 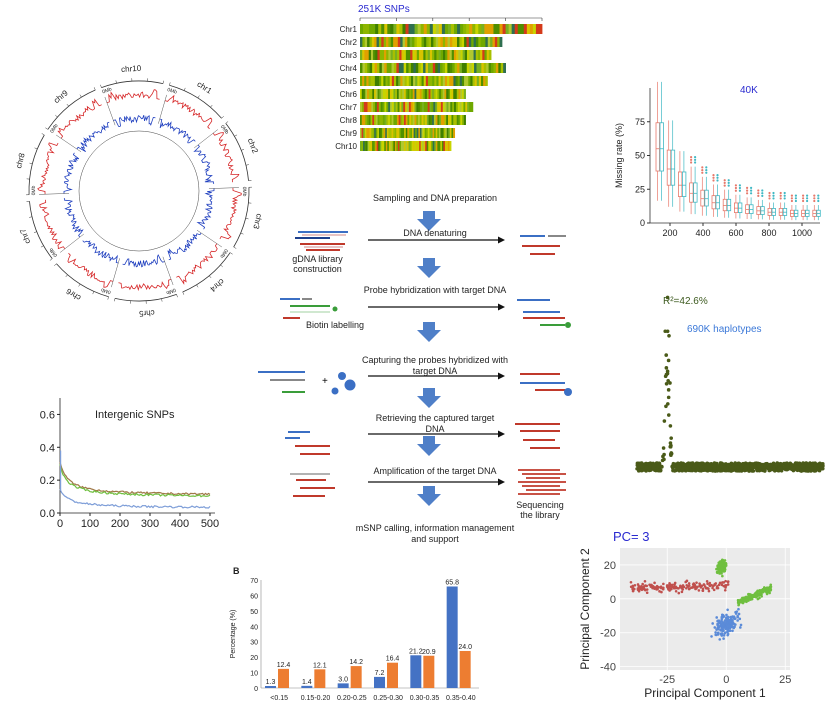 I want to click on chromosome-label: chr7, so click(x=25, y=236).